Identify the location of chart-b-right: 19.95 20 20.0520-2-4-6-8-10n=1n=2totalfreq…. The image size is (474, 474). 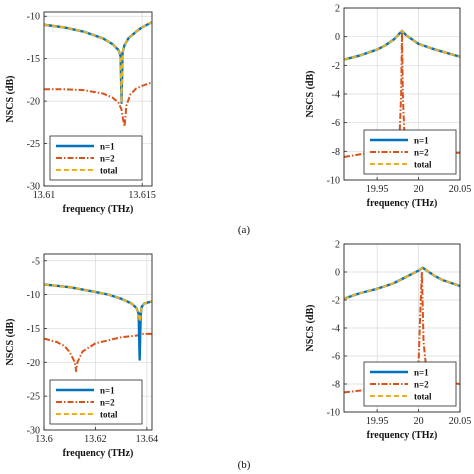
(388, 341).